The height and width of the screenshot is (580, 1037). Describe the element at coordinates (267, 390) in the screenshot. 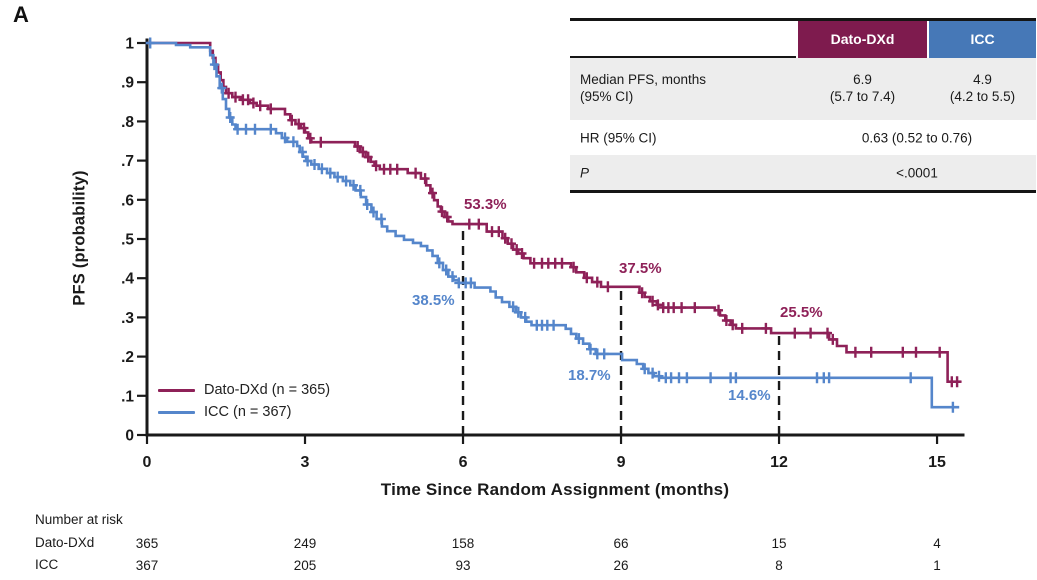

I see `legend-label-dato: Dato-DXd (n = 365)` at that location.